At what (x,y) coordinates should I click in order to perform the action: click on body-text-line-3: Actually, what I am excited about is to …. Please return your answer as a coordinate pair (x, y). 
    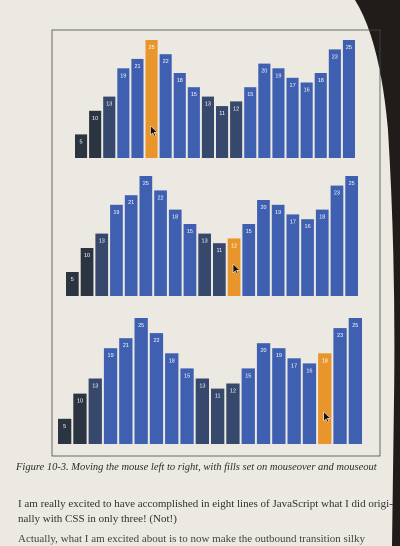
    Looking at the image, I should click on (191, 539).